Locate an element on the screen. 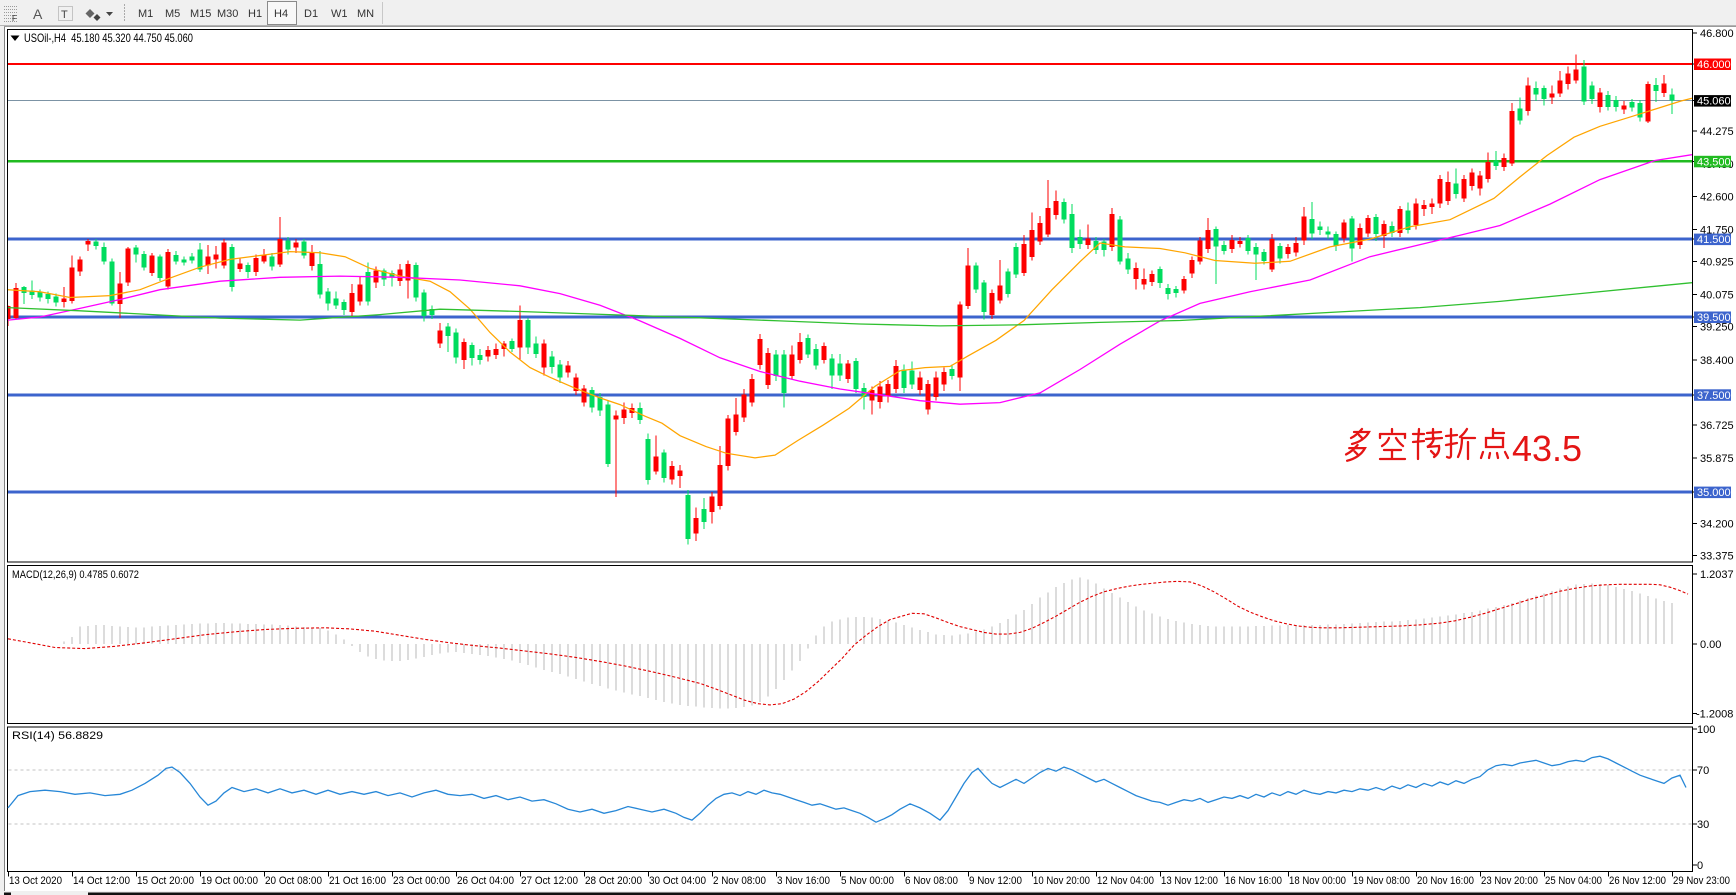 The height and width of the screenshot is (895, 1736). svg-text: 23 Nov 20:00 is located at coordinates (1509, 881).